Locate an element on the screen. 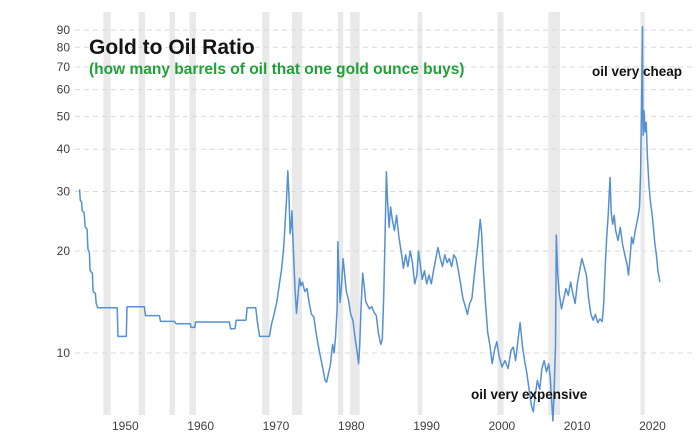 Image resolution: width=700 pixels, height=441 pixels. x-tick-label-1970: 1970 is located at coordinates (276, 426).